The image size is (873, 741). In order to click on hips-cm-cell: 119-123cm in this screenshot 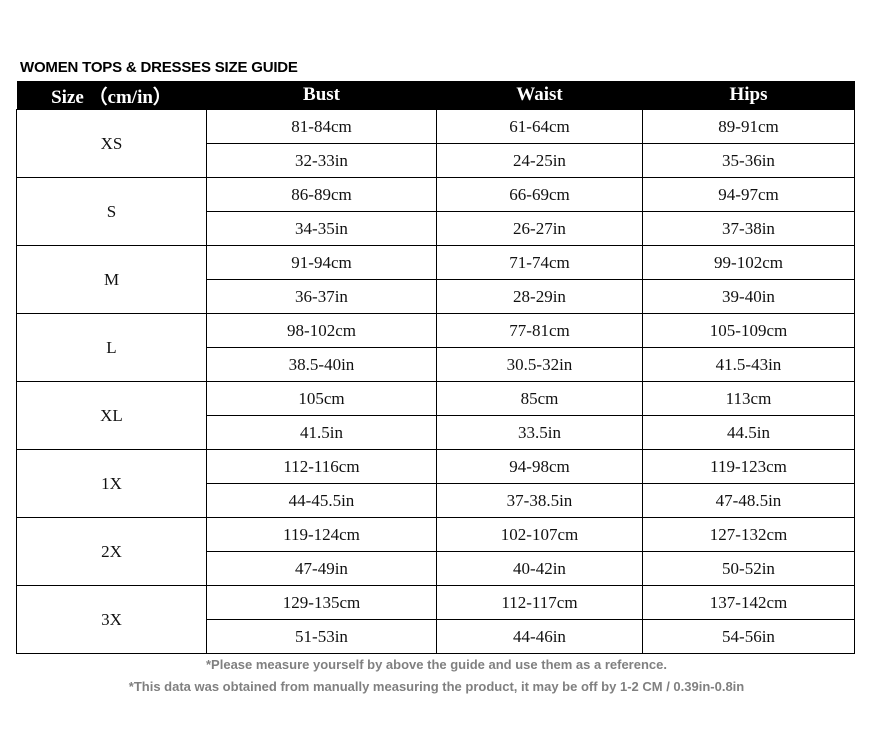, I will do `click(748, 466)`.